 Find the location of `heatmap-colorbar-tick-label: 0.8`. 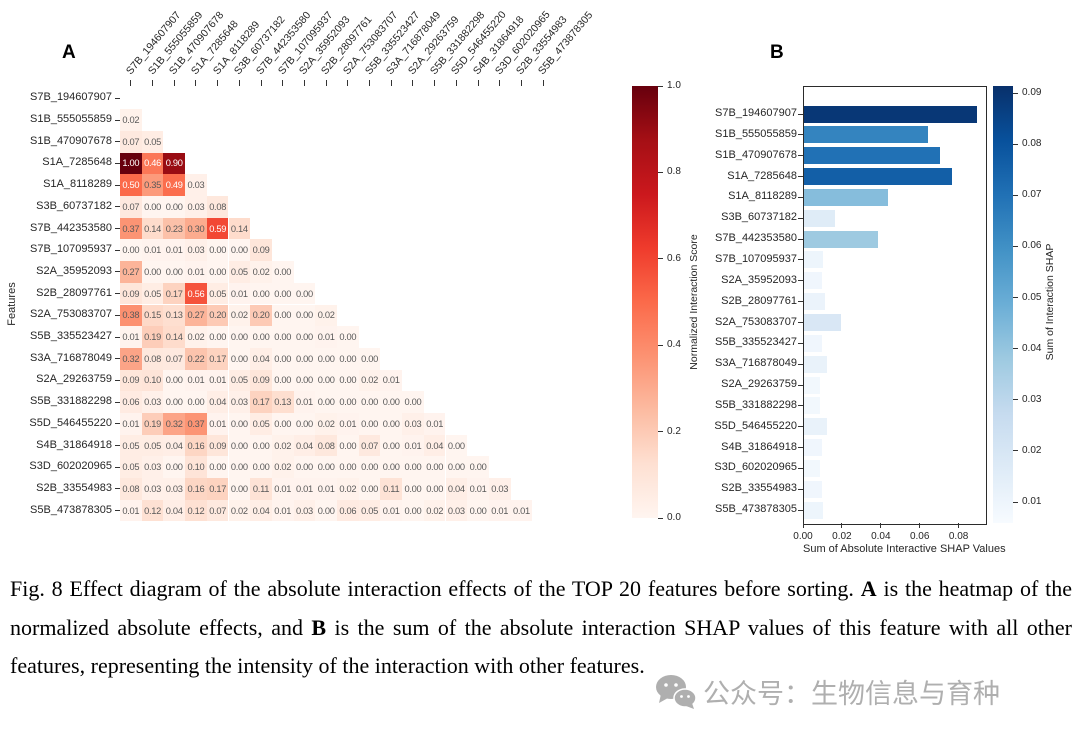

heatmap-colorbar-tick-label: 0.8 is located at coordinates (674, 172).